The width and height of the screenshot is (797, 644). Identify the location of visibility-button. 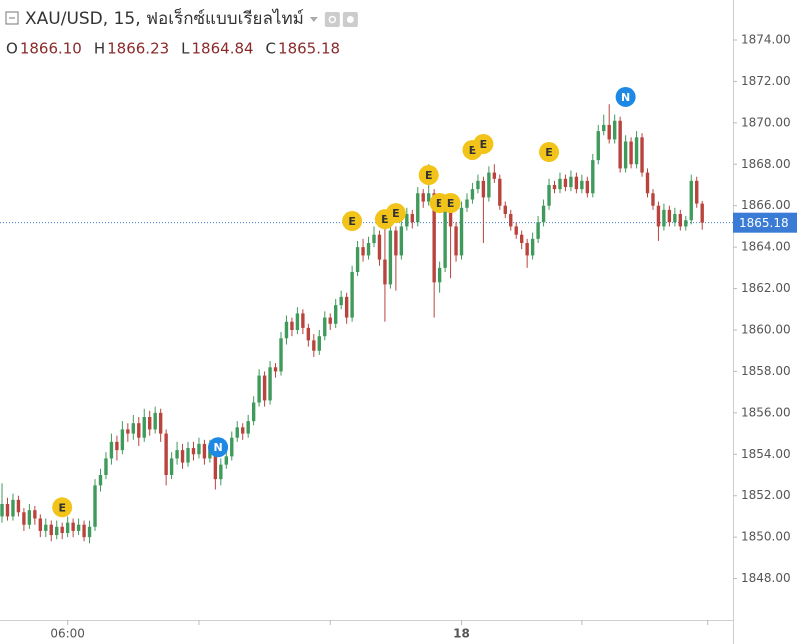
(332, 19).